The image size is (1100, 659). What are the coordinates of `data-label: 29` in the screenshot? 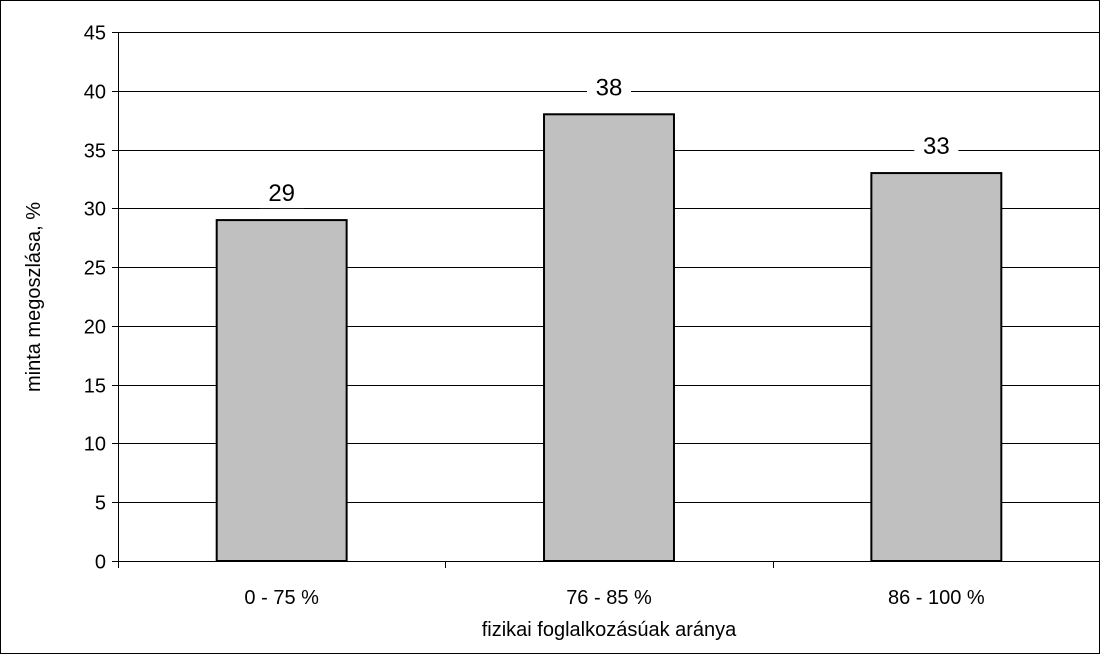 It's located at (281, 193).